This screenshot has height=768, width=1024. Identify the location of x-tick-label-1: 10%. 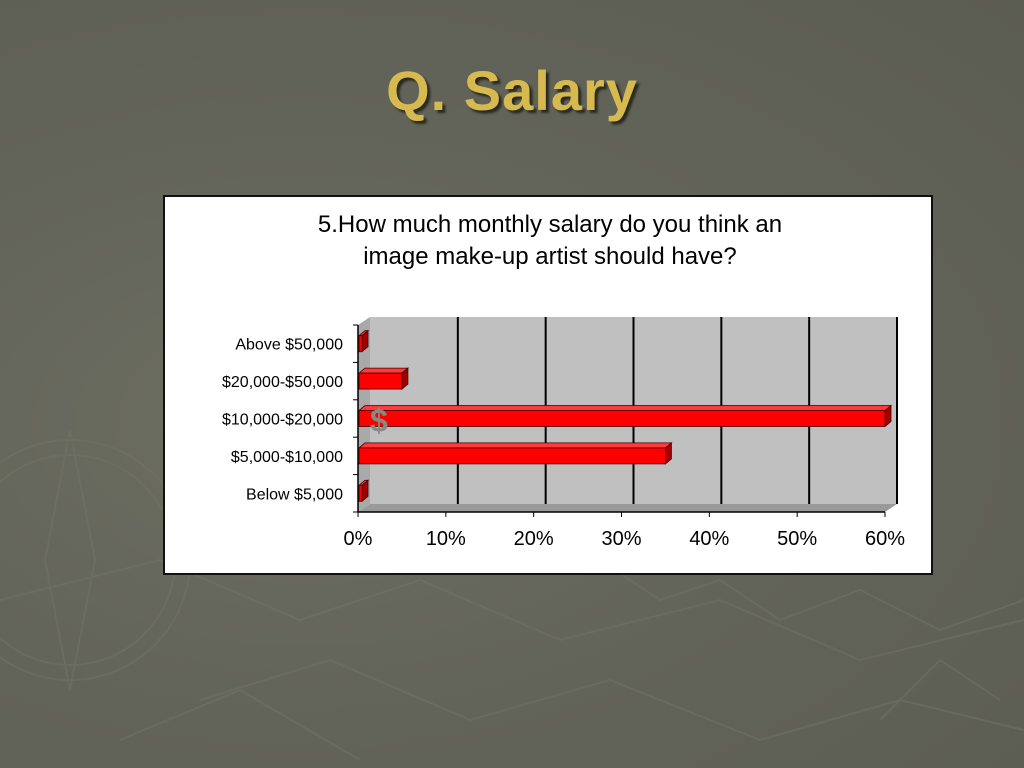
(446, 539).